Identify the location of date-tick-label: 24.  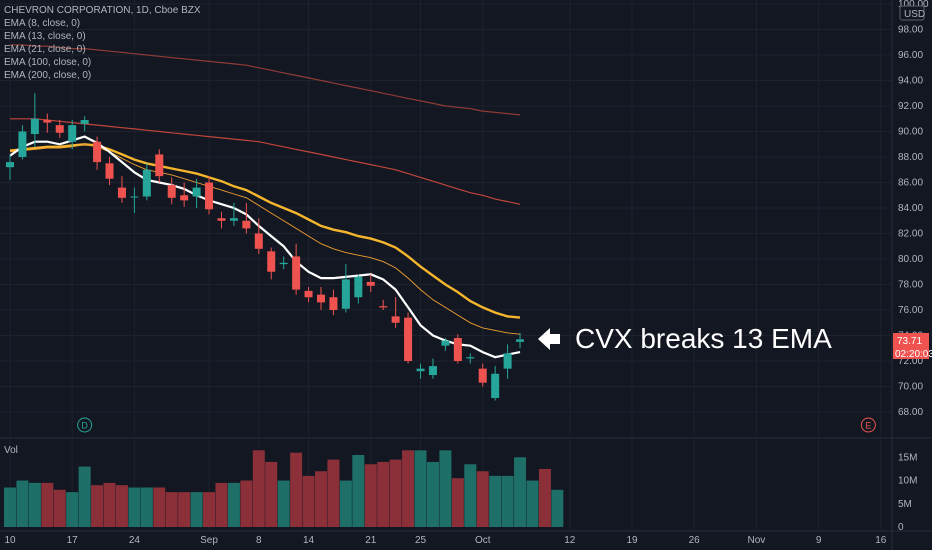
(135, 540).